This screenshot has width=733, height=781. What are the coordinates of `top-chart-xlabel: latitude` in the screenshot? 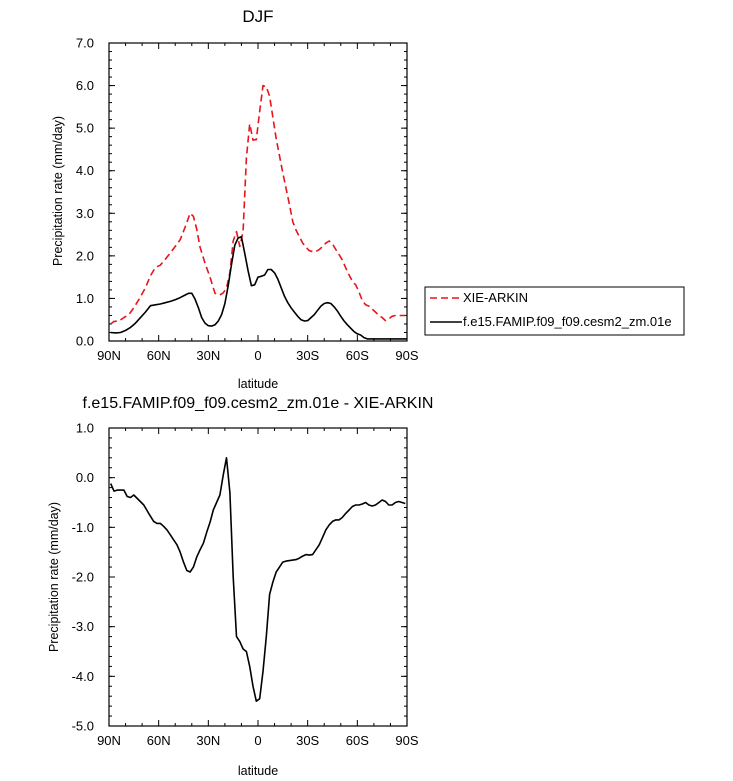 It's located at (258, 384).